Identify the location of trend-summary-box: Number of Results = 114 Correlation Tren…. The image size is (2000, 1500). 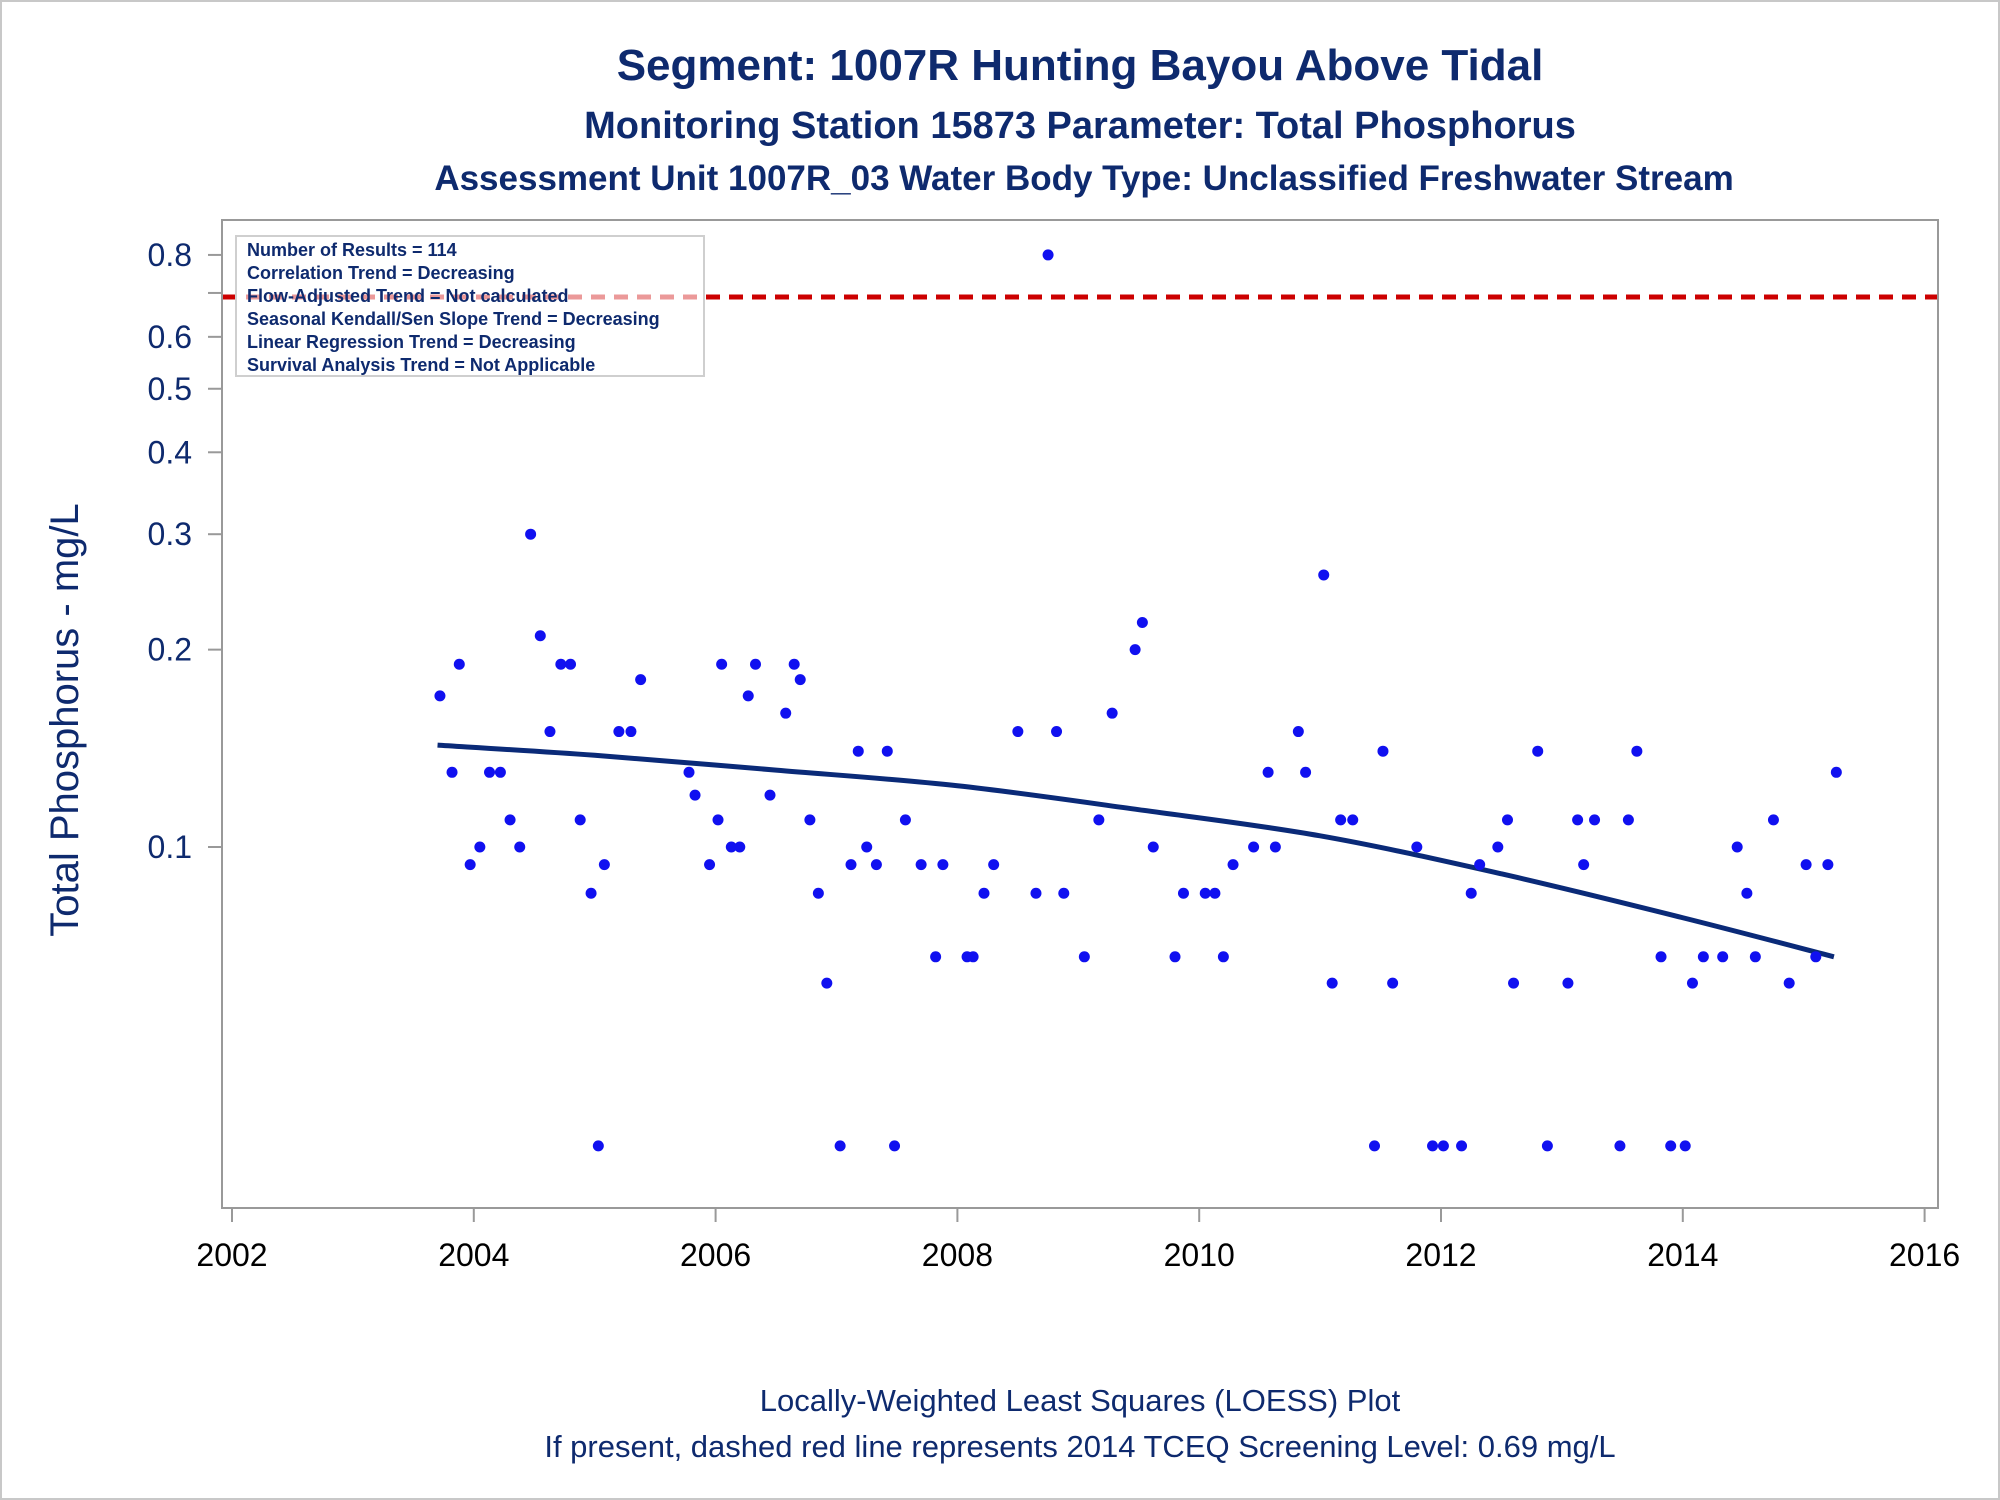
(470, 306).